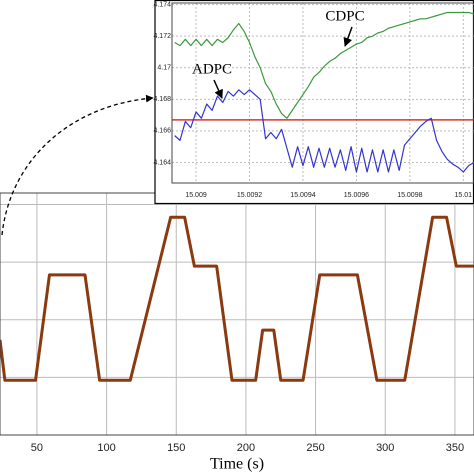 This screenshot has width=474, height=474. I want to click on x-tick-label: 100, so click(106, 448).